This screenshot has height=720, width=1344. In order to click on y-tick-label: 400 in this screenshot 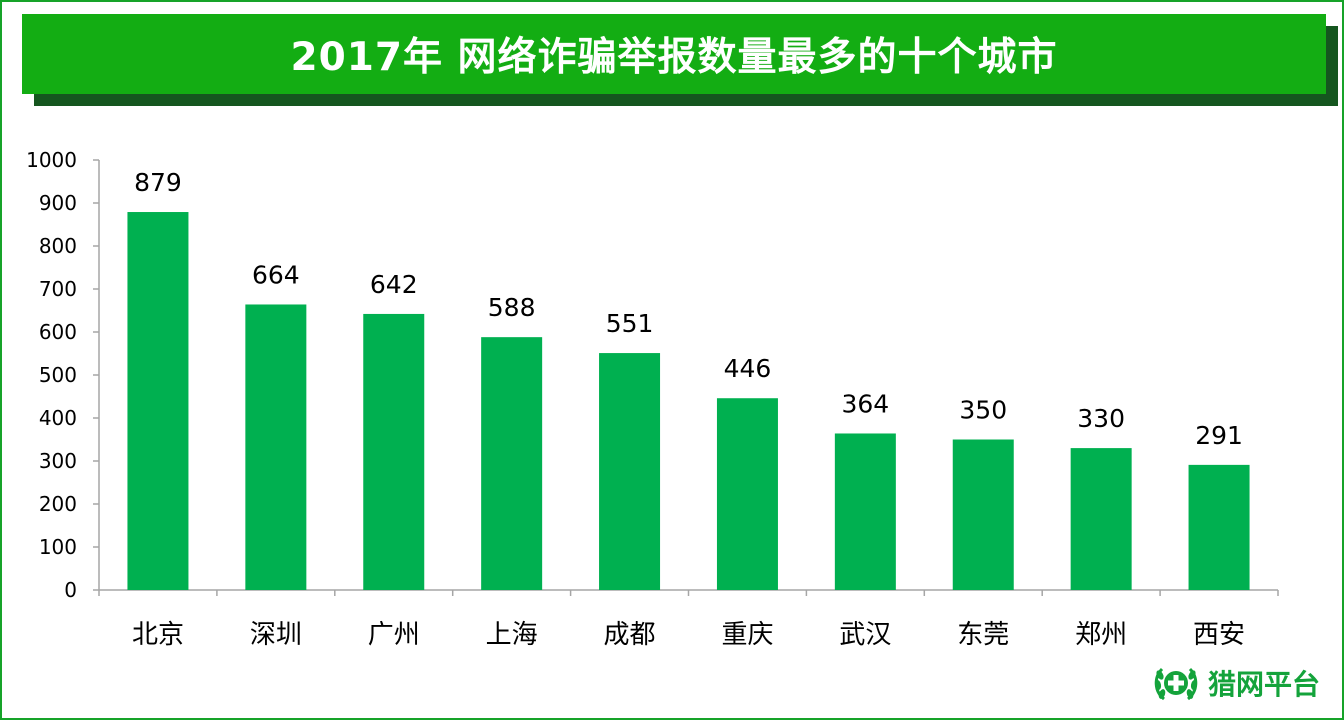, I will do `click(58, 418)`.